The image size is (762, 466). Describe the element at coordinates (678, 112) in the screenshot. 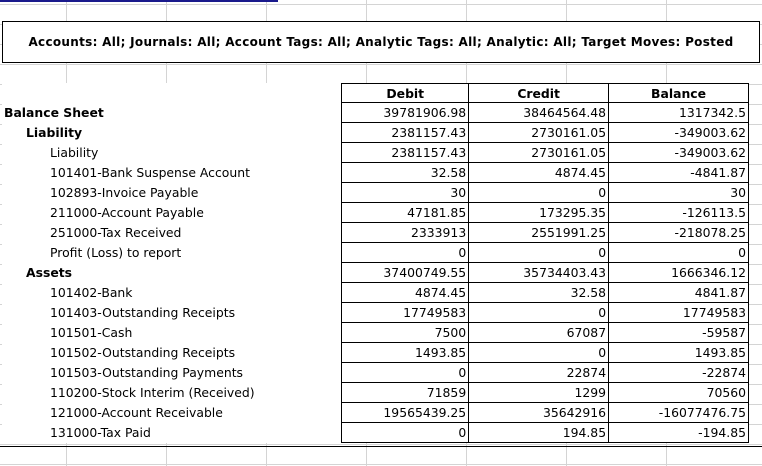

I see `row-balance: 1317342.5` at that location.